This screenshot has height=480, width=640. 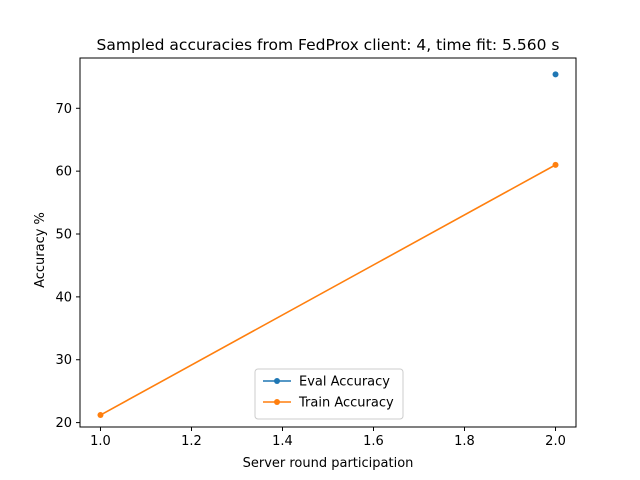 I want to click on x-tick-label: 2.0, so click(x=555, y=441).